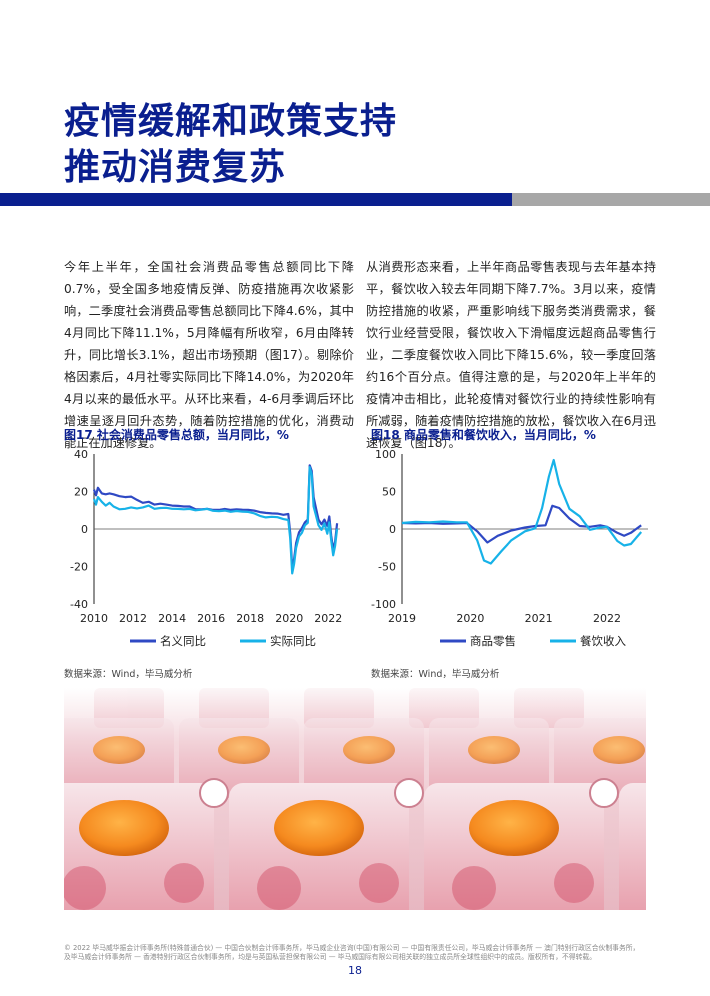 Image resolution: width=710 pixels, height=996 pixels. I want to click on figure-18-source: 数据来源：Wind，毕马威分析, so click(435, 674).